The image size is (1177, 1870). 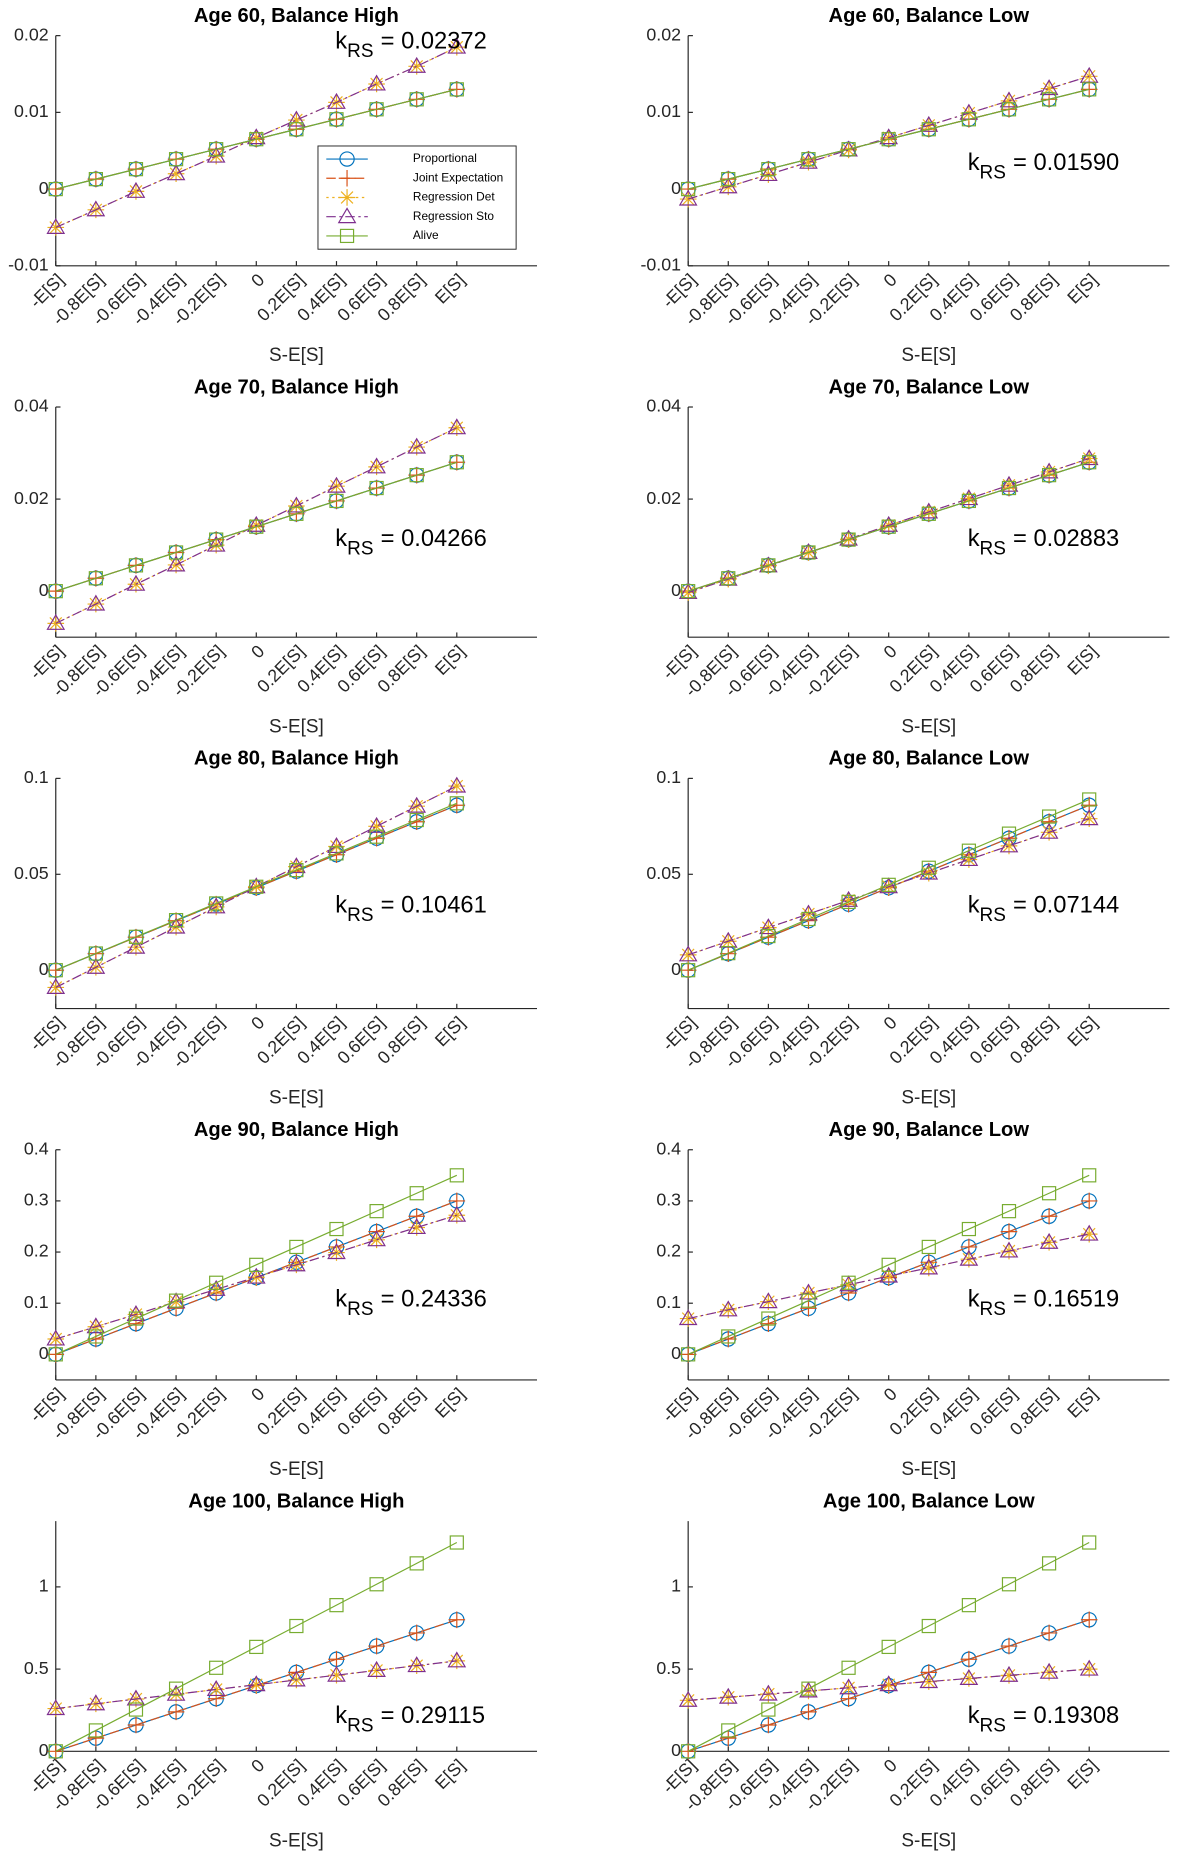 What do you see at coordinates (1066, 539) in the screenshot?
I see `annotation-text: = 0.02883` at bounding box center [1066, 539].